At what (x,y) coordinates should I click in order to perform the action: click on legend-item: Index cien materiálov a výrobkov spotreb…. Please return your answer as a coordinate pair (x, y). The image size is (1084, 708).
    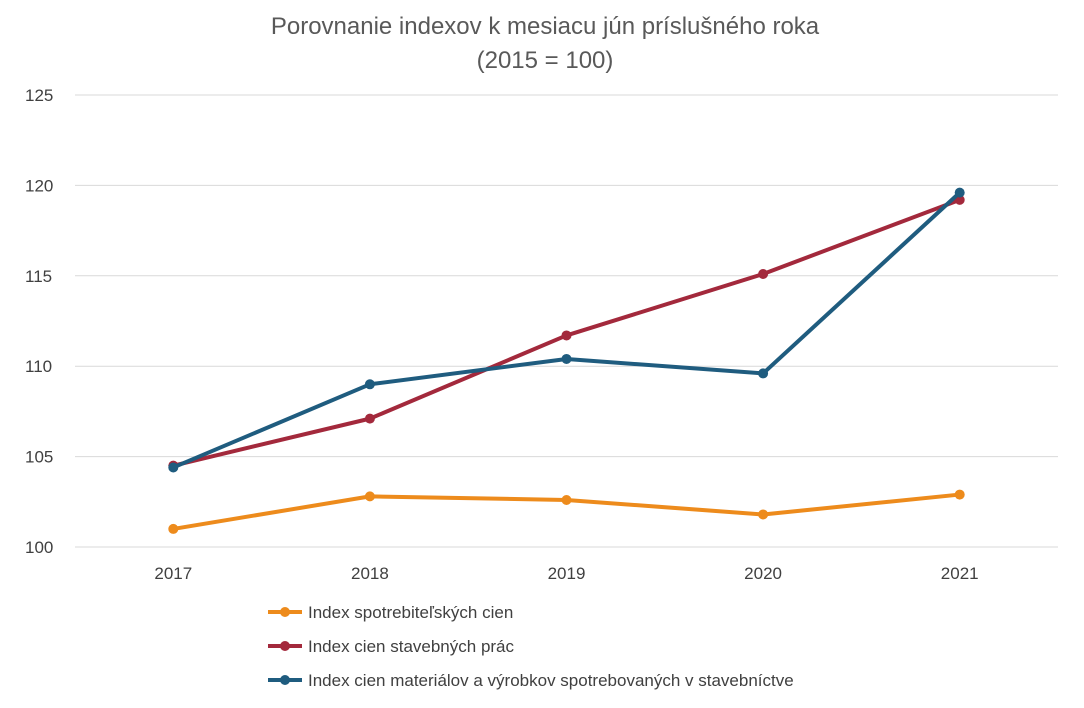
    Looking at the image, I should click on (531, 680).